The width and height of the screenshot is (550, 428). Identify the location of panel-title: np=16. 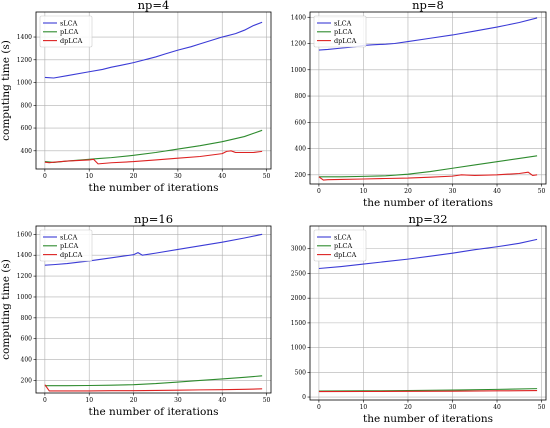
(153, 219).